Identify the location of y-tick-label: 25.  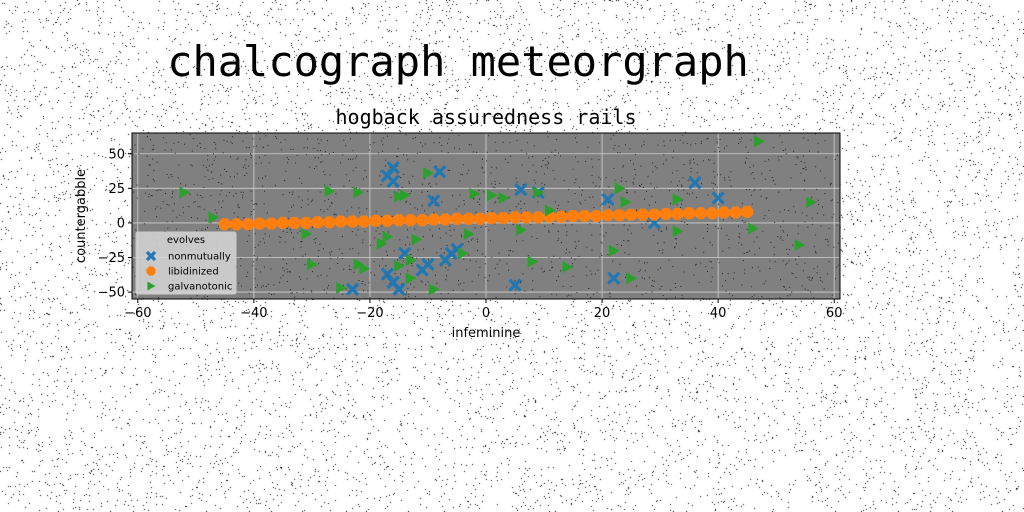
(116, 189).